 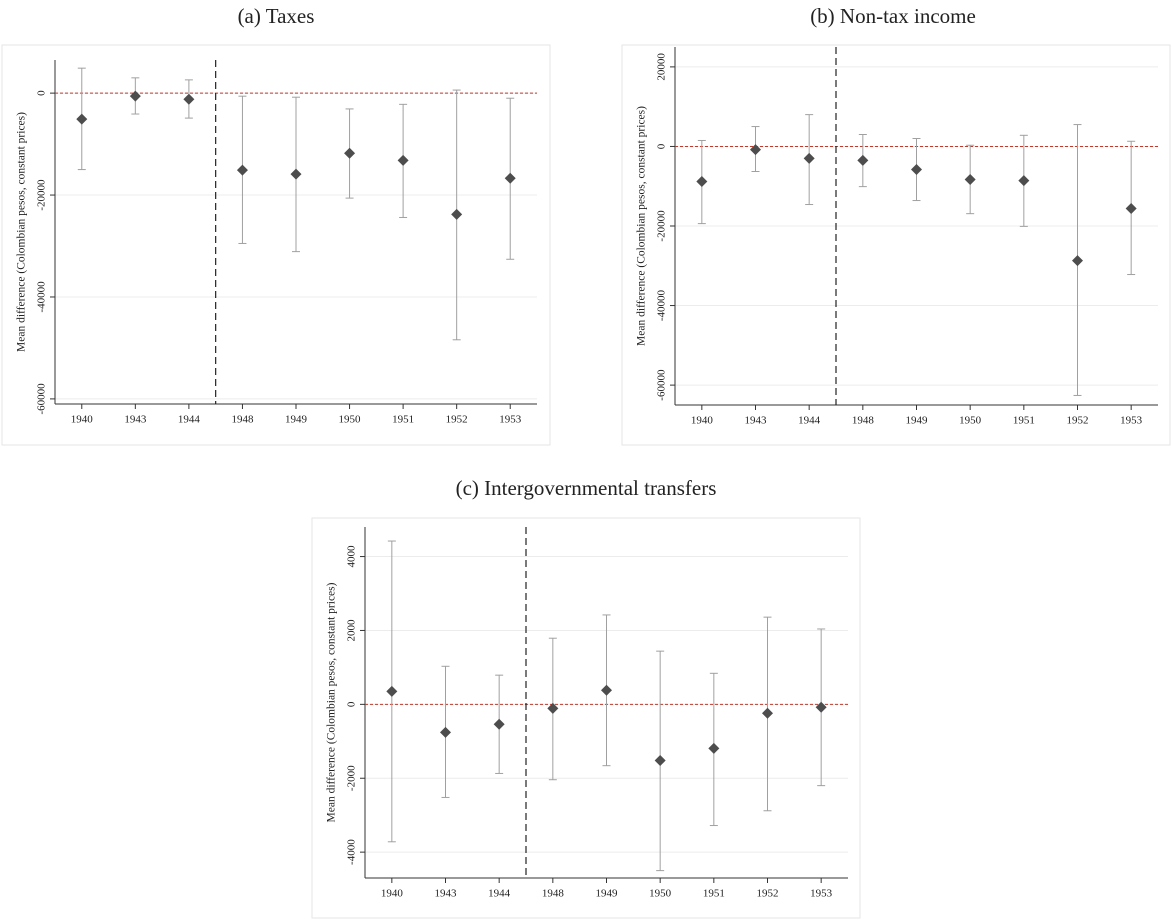 I want to click on y-tick-label: 20000, so click(x=662, y=67).